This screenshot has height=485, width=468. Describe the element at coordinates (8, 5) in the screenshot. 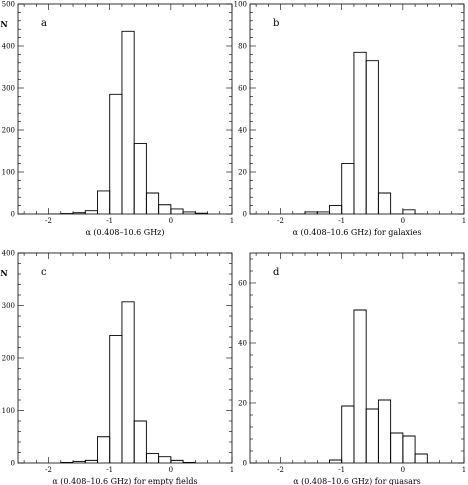

I see `y-tick-label: 500` at that location.